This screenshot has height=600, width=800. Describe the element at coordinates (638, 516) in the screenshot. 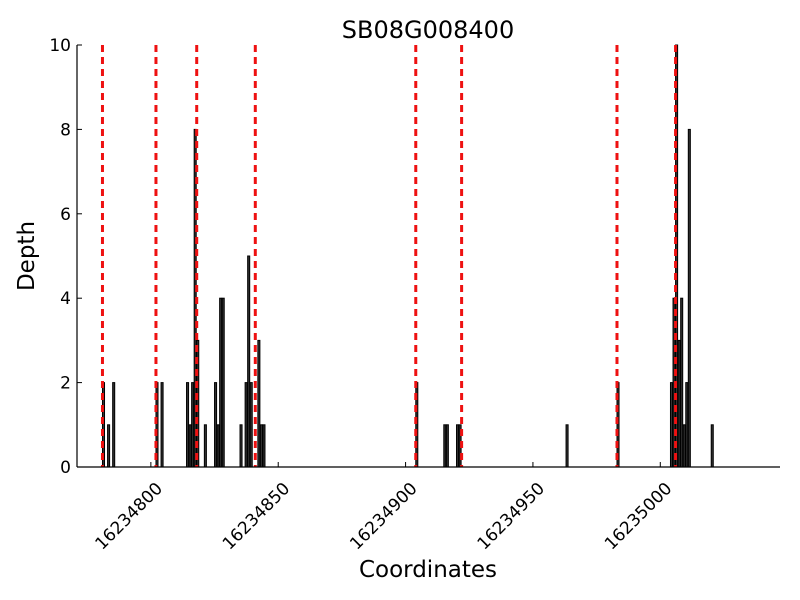

I see `x-tick-label-4: 16235000` at that location.